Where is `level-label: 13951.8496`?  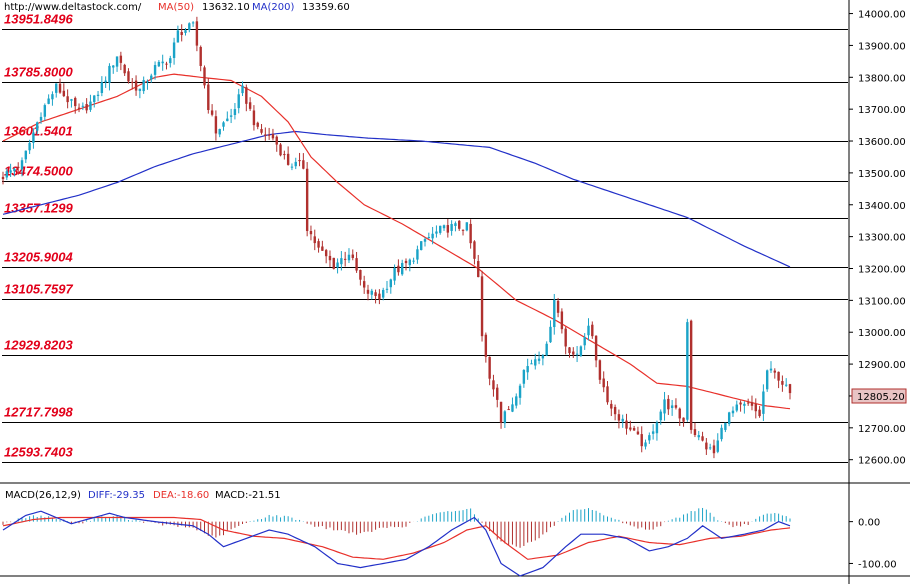 level-label: 13951.8496 is located at coordinates (38, 19).